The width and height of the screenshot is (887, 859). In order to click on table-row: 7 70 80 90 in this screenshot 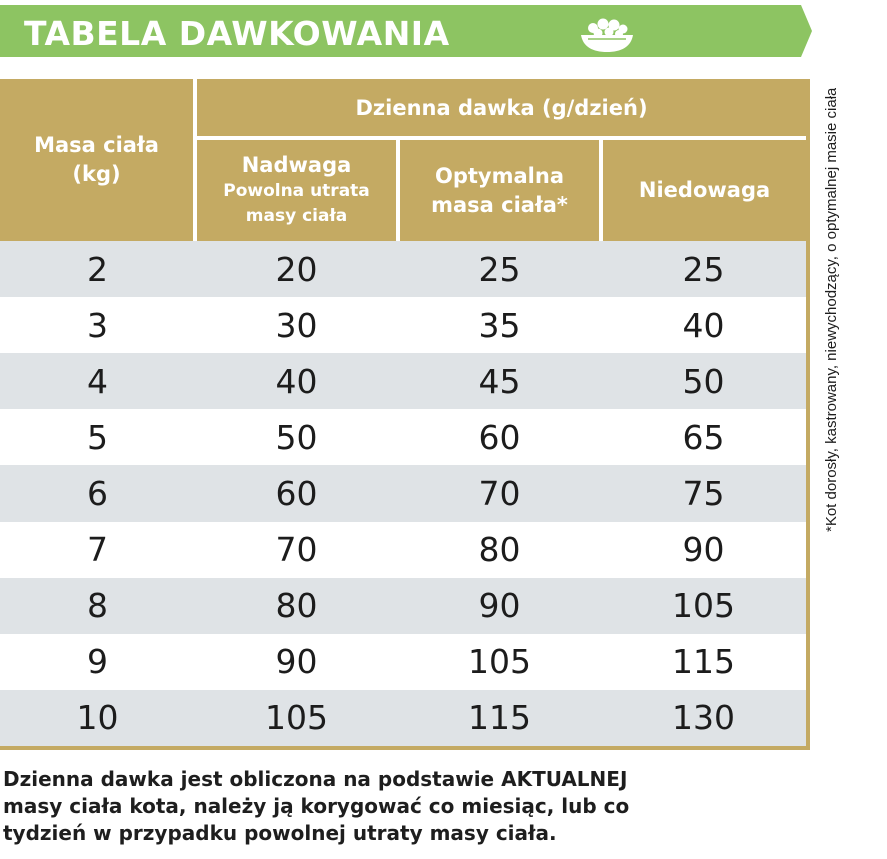, I will do `click(403, 549)`.